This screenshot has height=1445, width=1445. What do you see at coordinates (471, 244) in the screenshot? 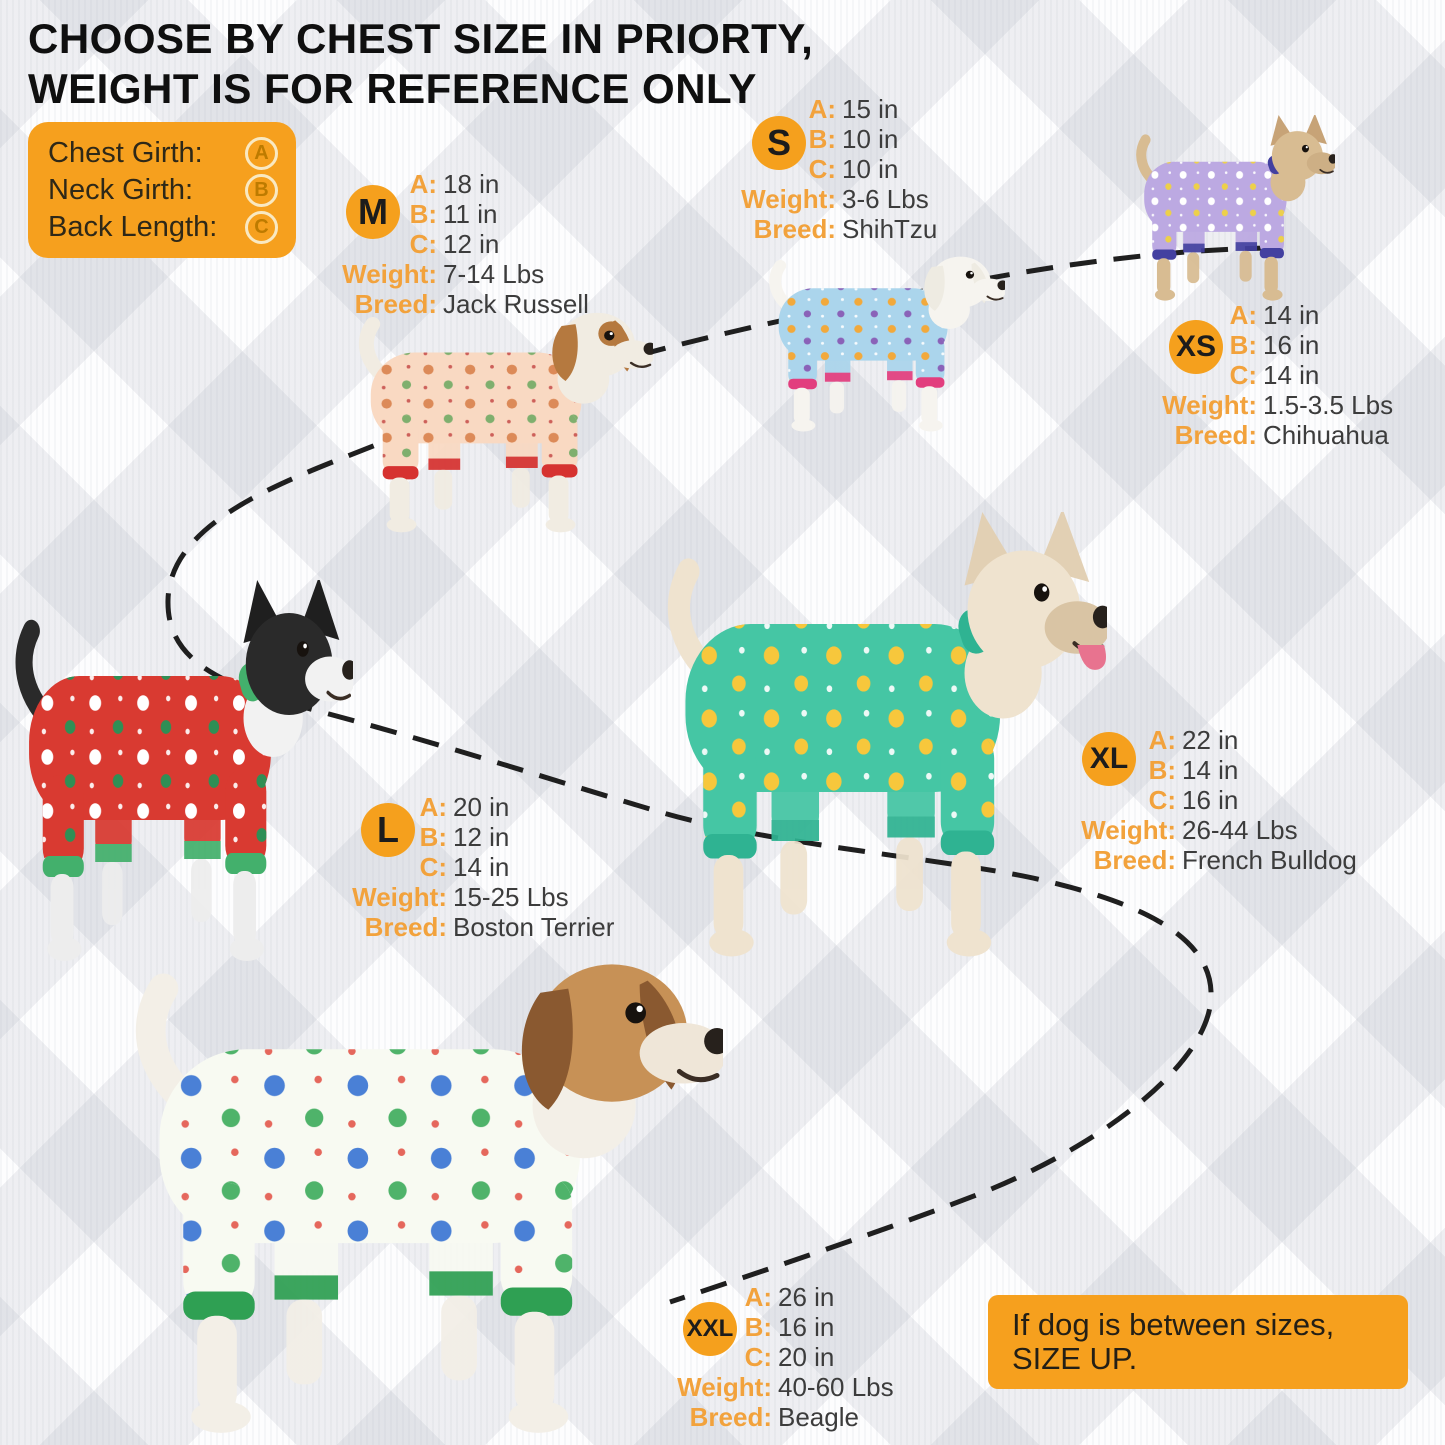
I see `value-c: 12 in` at bounding box center [471, 244].